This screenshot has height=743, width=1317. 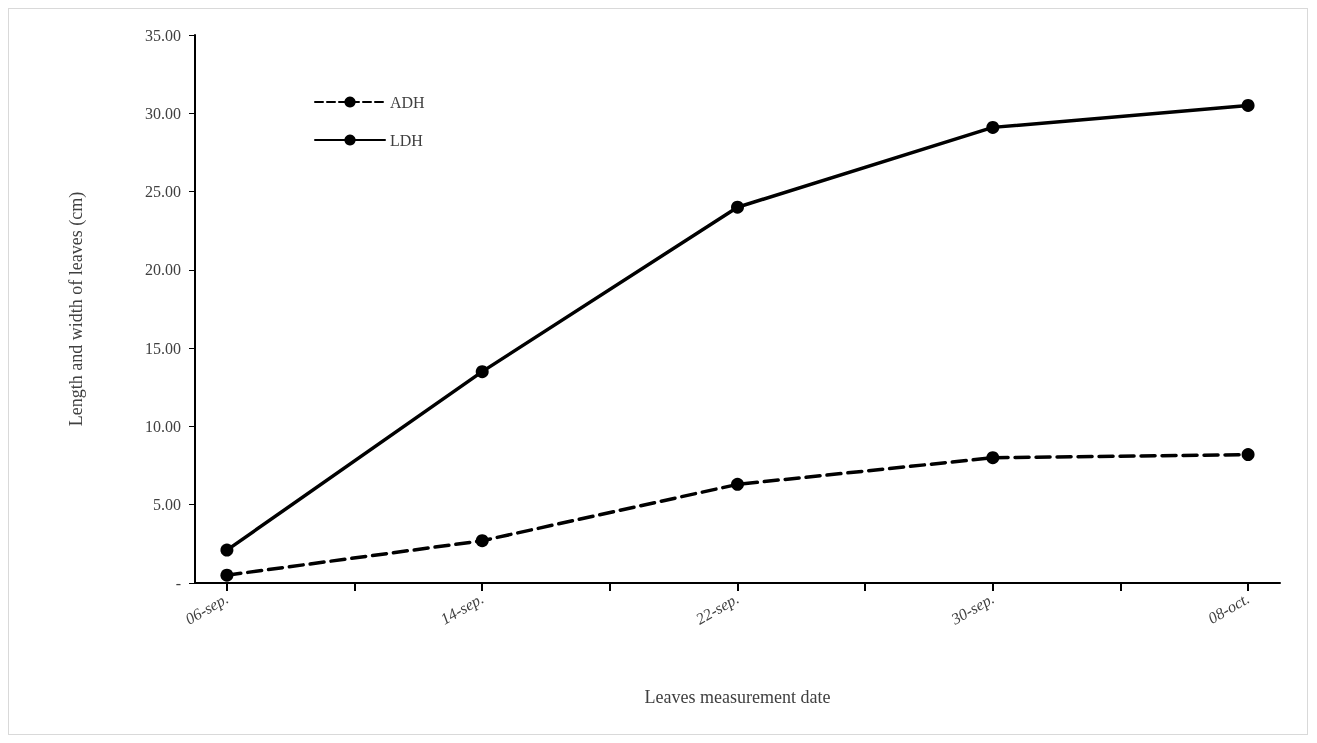 I want to click on y-tick-label: 30.00, so click(x=163, y=113).